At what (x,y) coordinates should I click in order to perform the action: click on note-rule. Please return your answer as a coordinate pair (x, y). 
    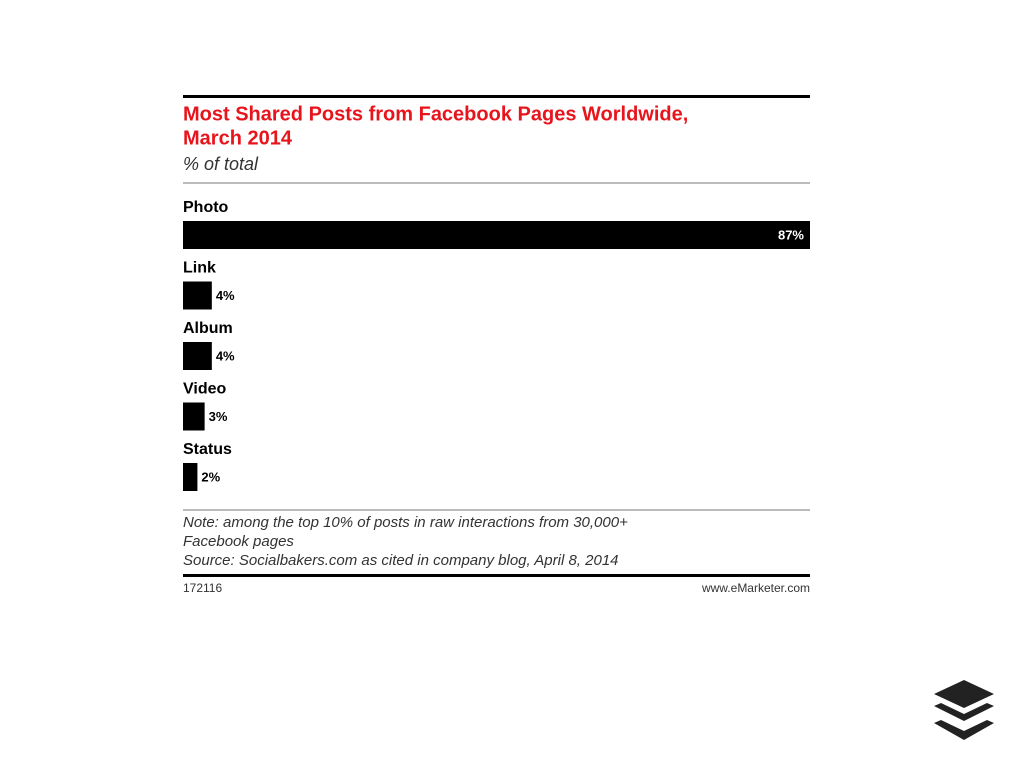
    Looking at the image, I should click on (496, 510).